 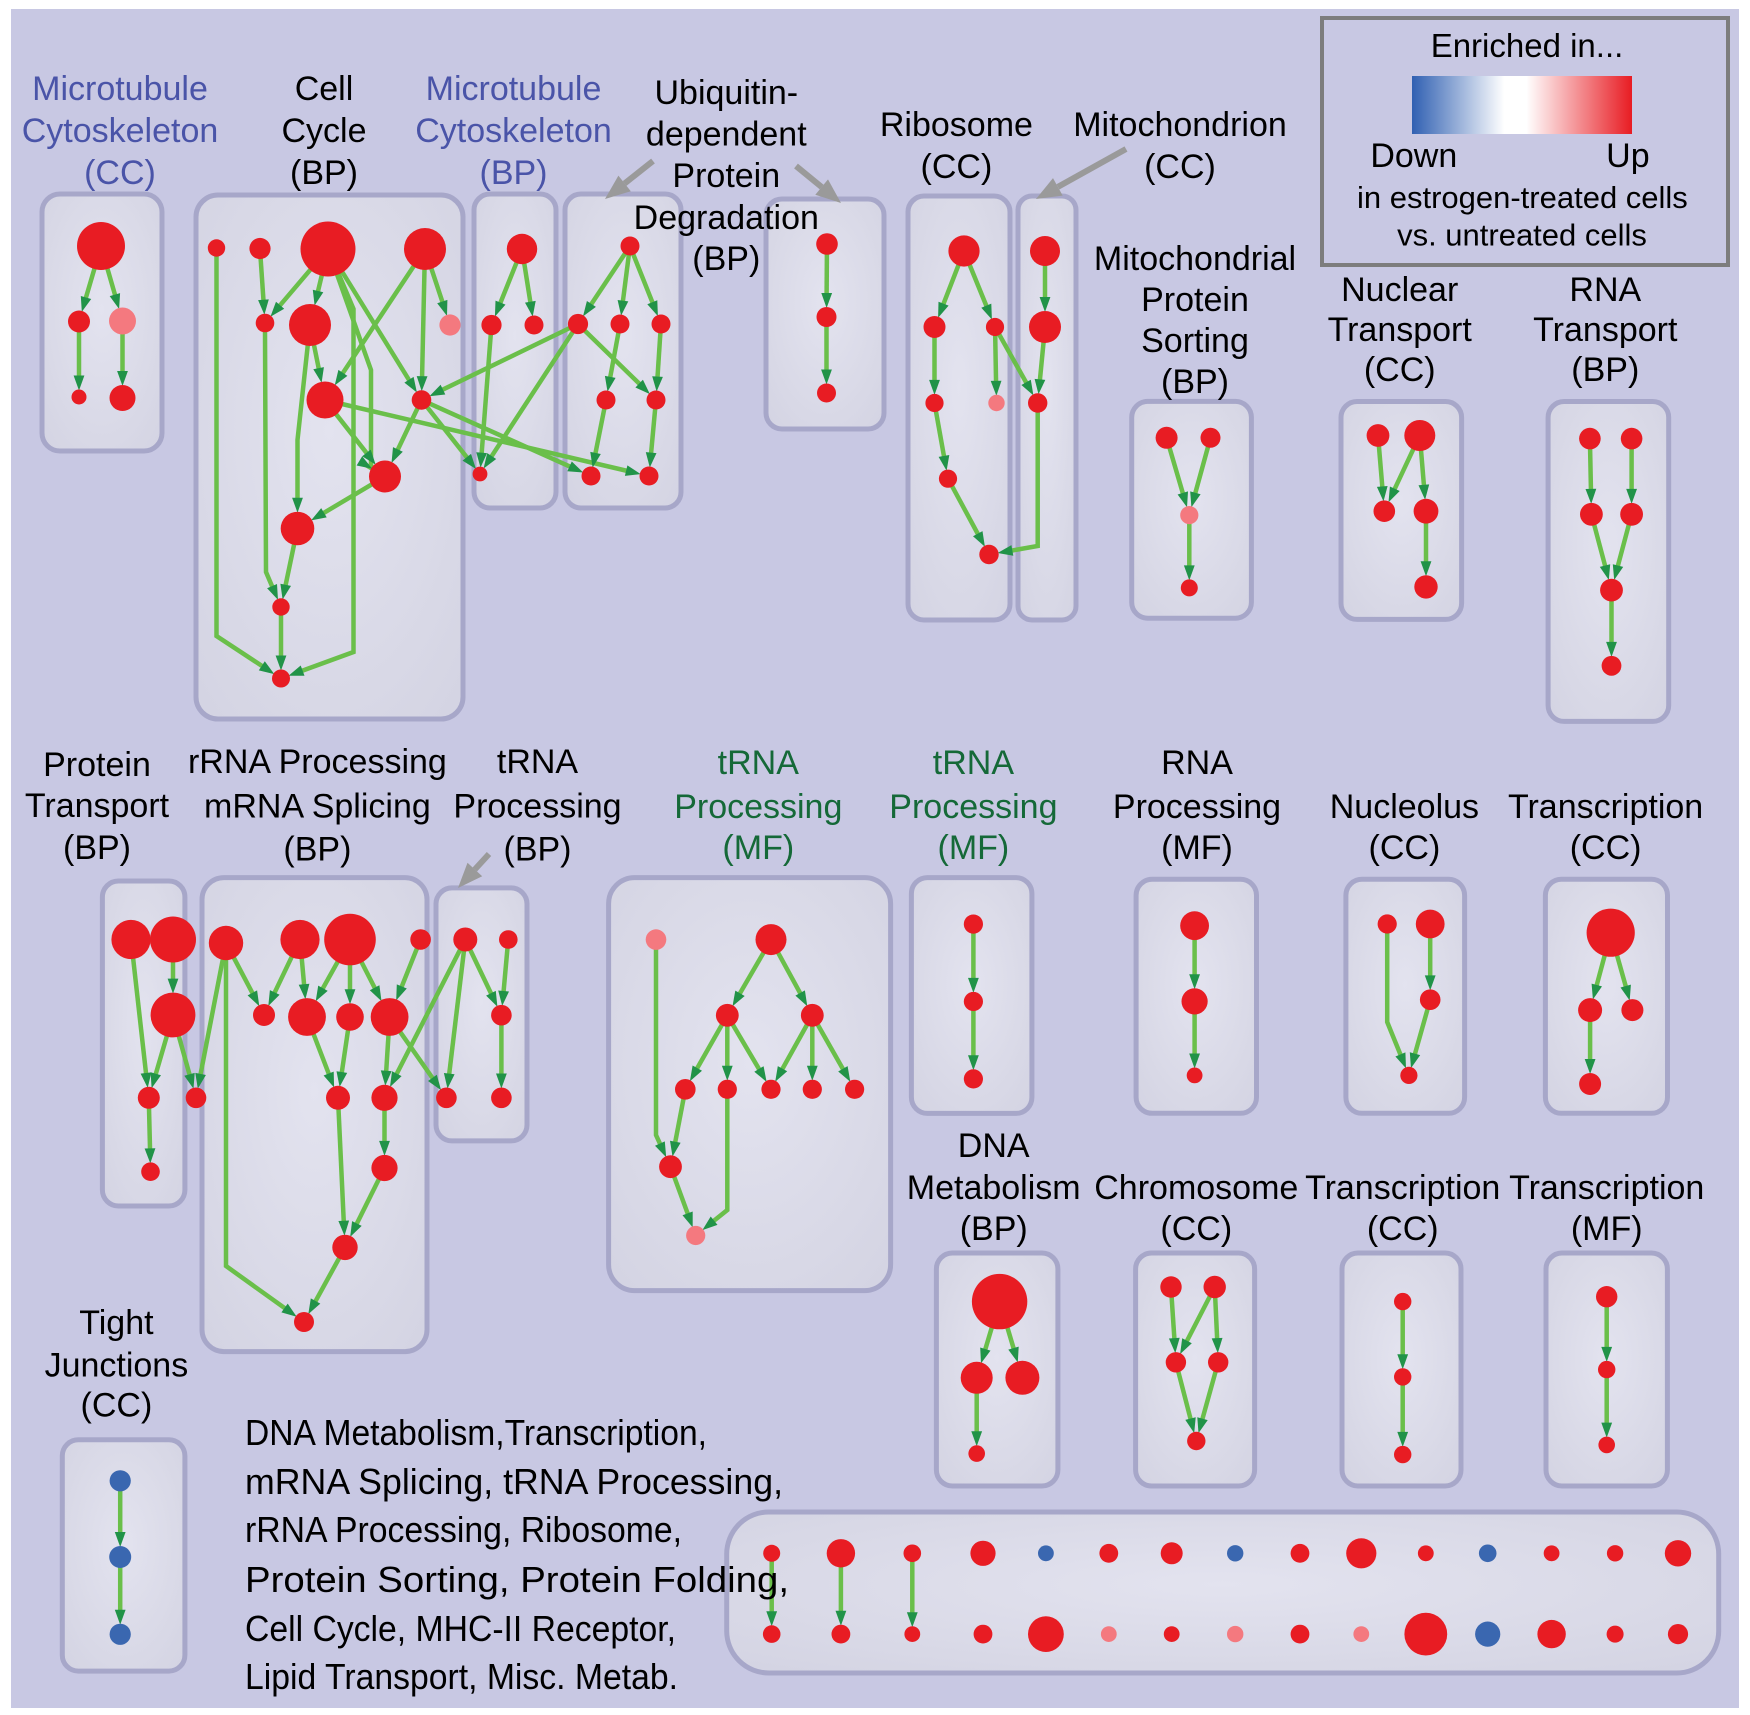 I want to click on svg-text: rRNA Processing, so click(x=317, y=762).